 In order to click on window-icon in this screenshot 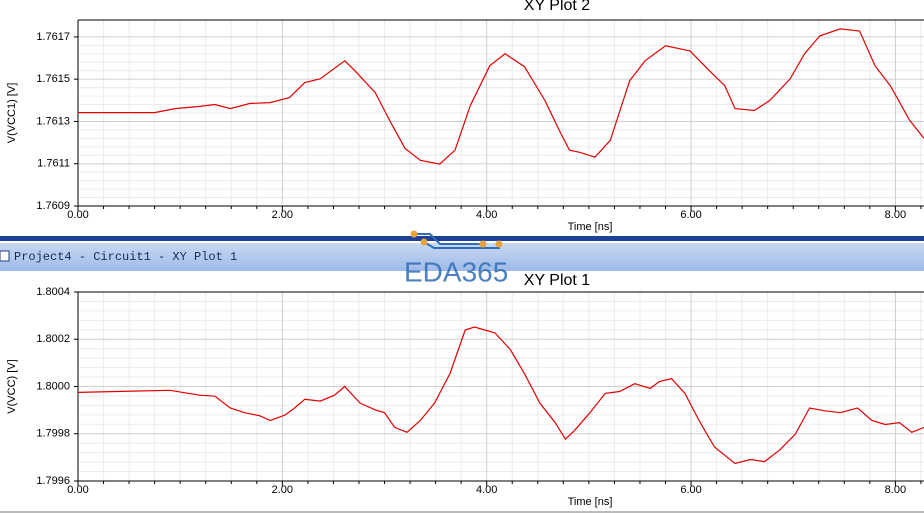, I will do `click(5, 256)`.